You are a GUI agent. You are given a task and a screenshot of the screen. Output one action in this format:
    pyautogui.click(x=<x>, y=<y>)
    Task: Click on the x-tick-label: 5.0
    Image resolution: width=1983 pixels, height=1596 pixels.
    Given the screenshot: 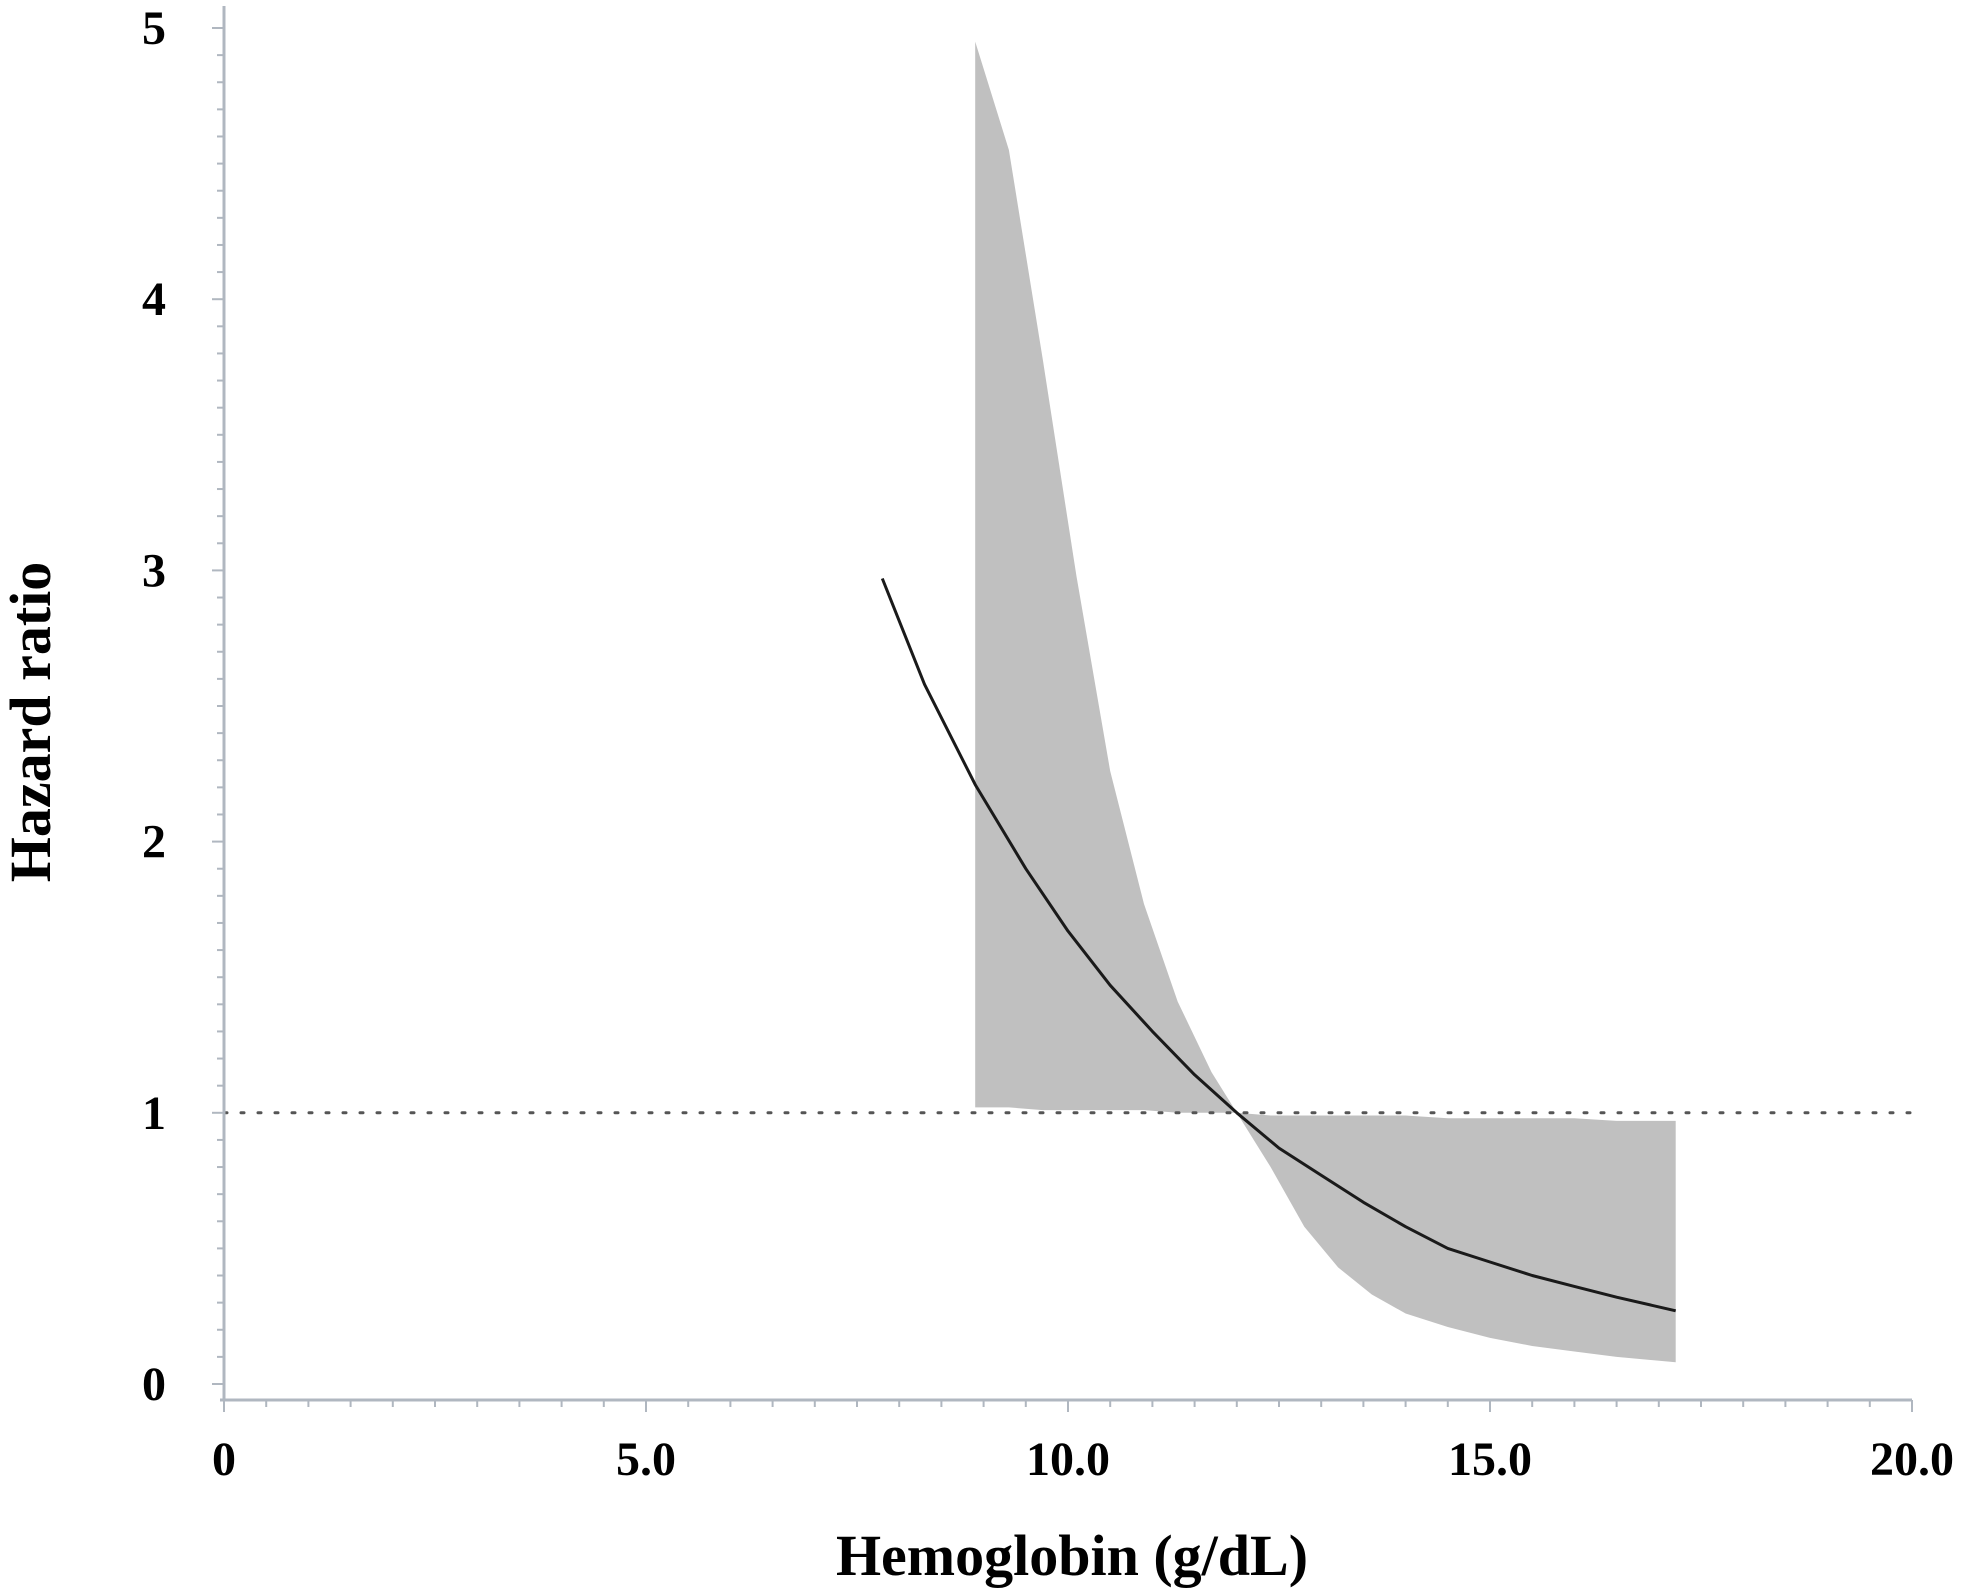 What is the action you would take?
    pyautogui.click(x=646, y=1459)
    